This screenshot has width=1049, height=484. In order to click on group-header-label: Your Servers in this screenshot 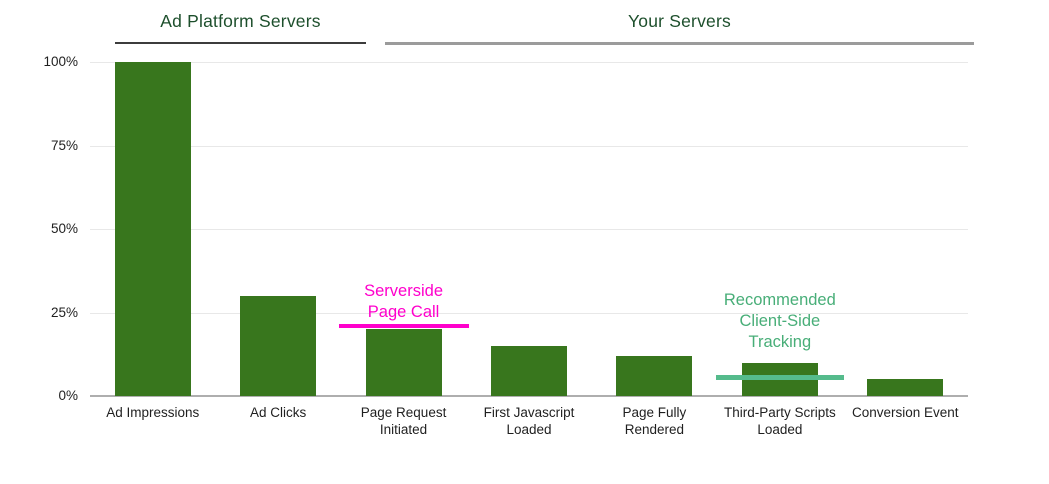, I will do `click(679, 21)`.